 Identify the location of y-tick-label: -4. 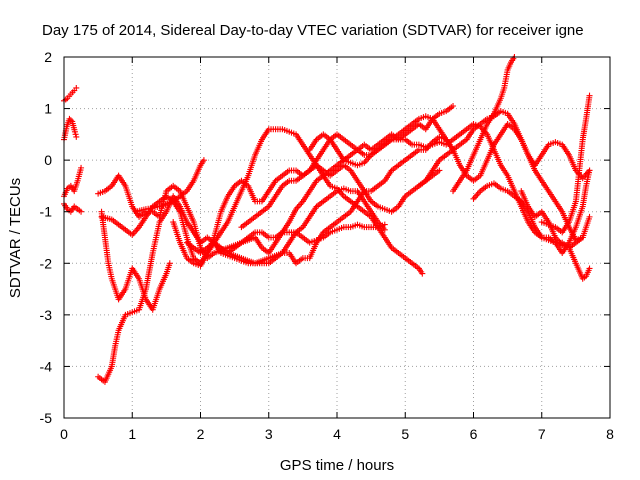
(46, 366).